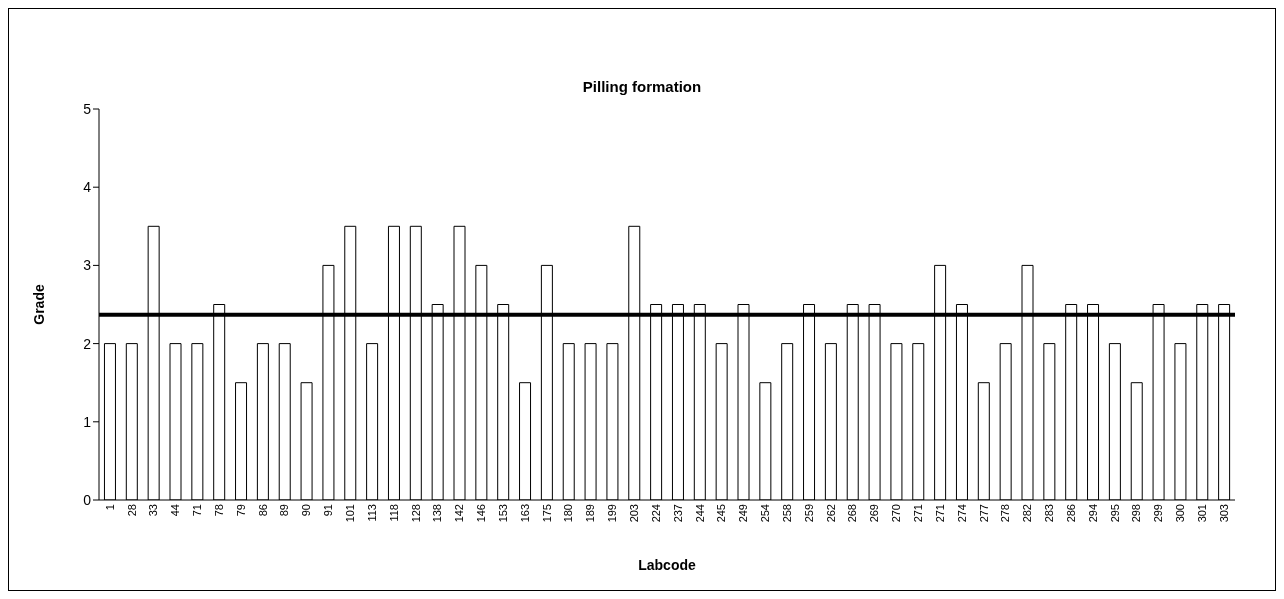  What do you see at coordinates (175, 510) in the screenshot?
I see `x-tick-label: 44` at bounding box center [175, 510].